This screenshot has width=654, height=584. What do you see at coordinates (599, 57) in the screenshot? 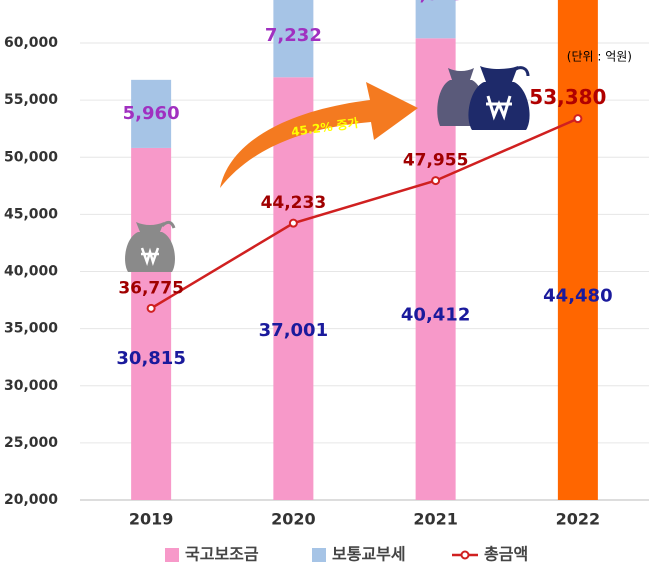
I see `unit-note: (단위 : 억원)` at bounding box center [599, 57].